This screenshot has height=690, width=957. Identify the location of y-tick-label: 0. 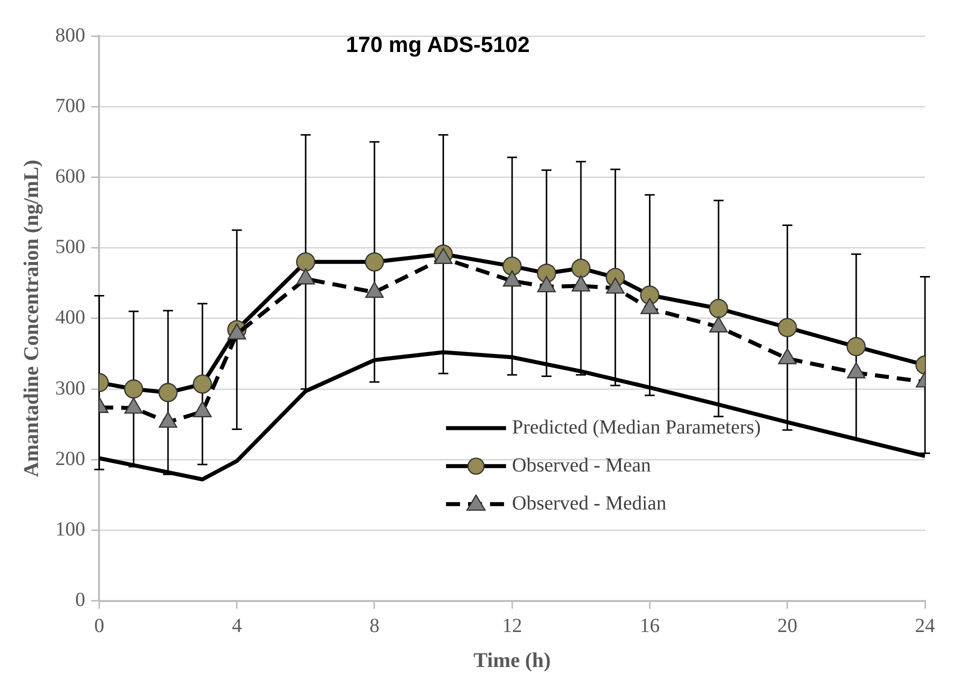
(80, 600).